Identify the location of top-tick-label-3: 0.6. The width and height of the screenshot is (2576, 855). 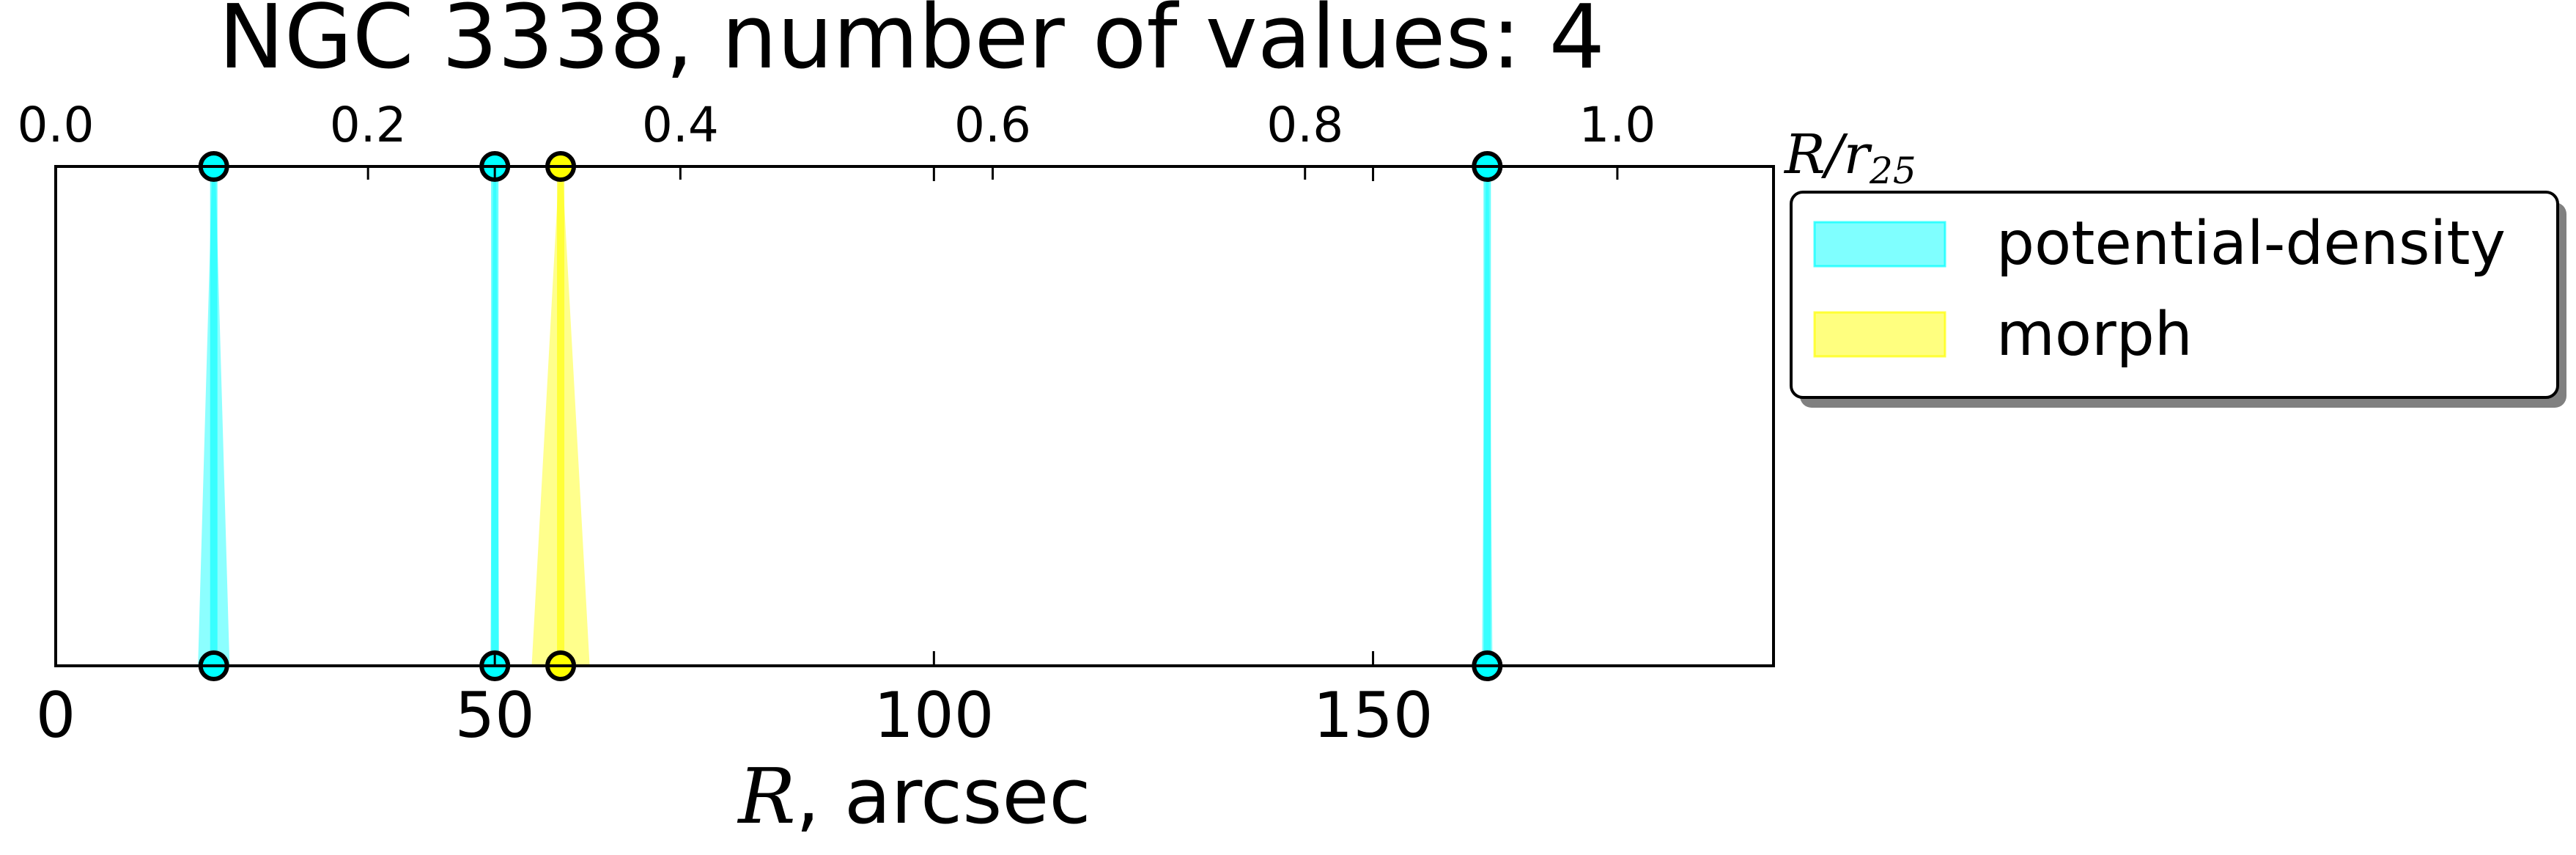
(992, 125).